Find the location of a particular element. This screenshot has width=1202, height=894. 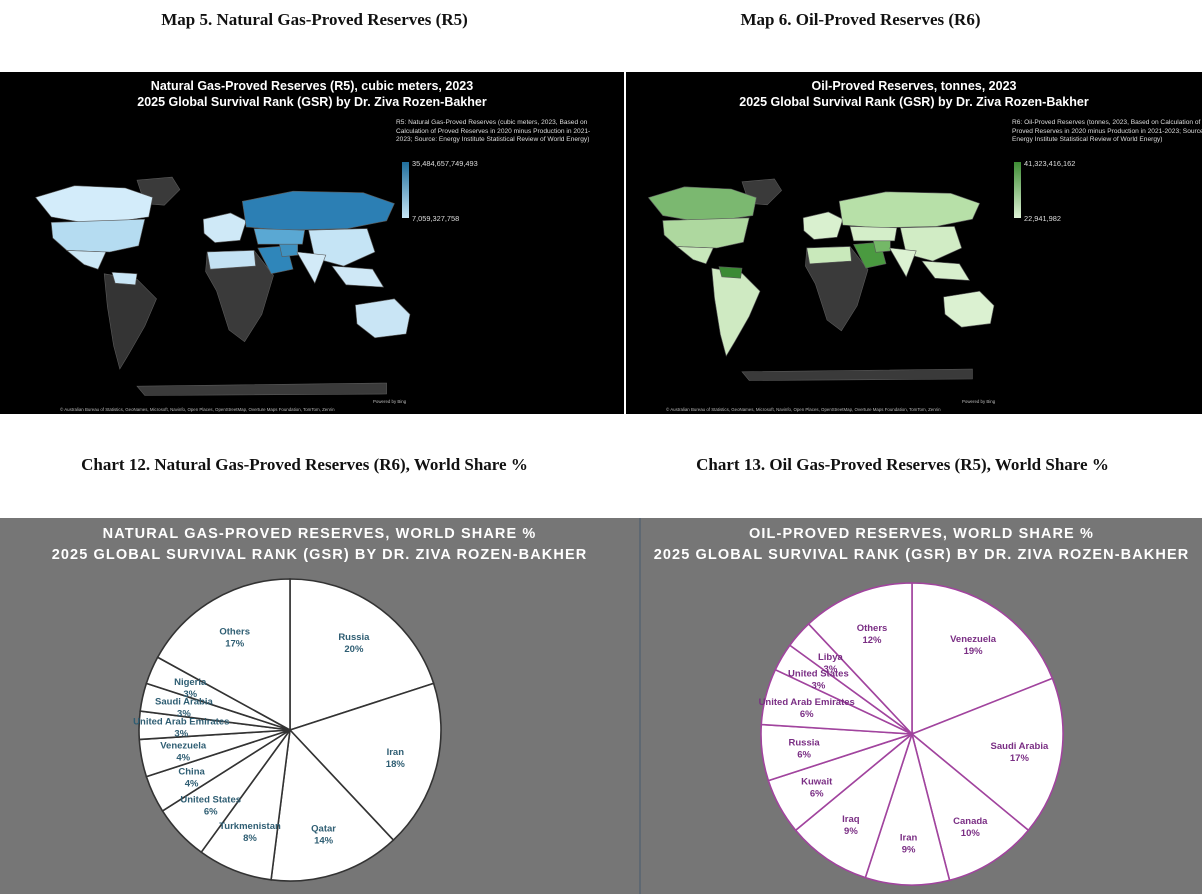

pie-label-venezuela: Venezuela 4% is located at coordinates (183, 751).